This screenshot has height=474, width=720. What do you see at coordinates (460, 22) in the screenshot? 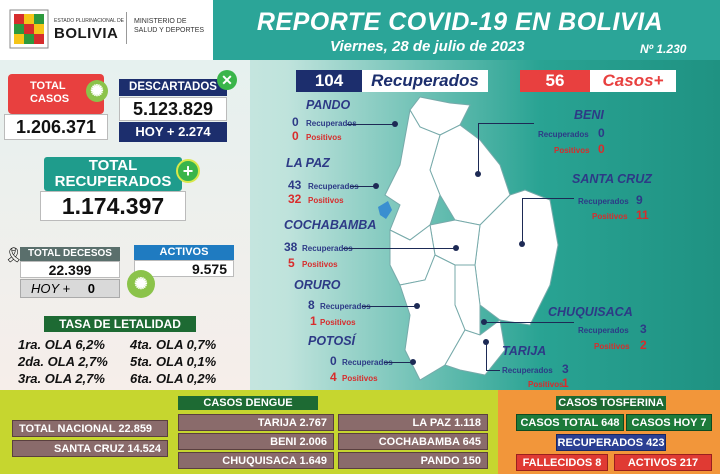
I see `page-title: REPORTE COVID-19 EN BOLIVIA` at bounding box center [460, 22].